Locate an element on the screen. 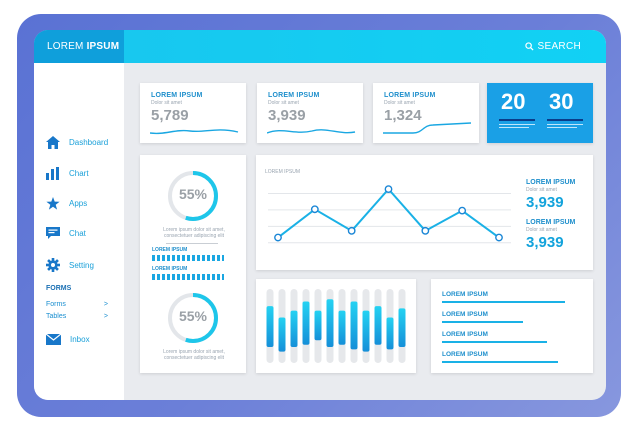 The width and height of the screenshot is (640, 439). bar-chart-card is located at coordinates (336, 326).